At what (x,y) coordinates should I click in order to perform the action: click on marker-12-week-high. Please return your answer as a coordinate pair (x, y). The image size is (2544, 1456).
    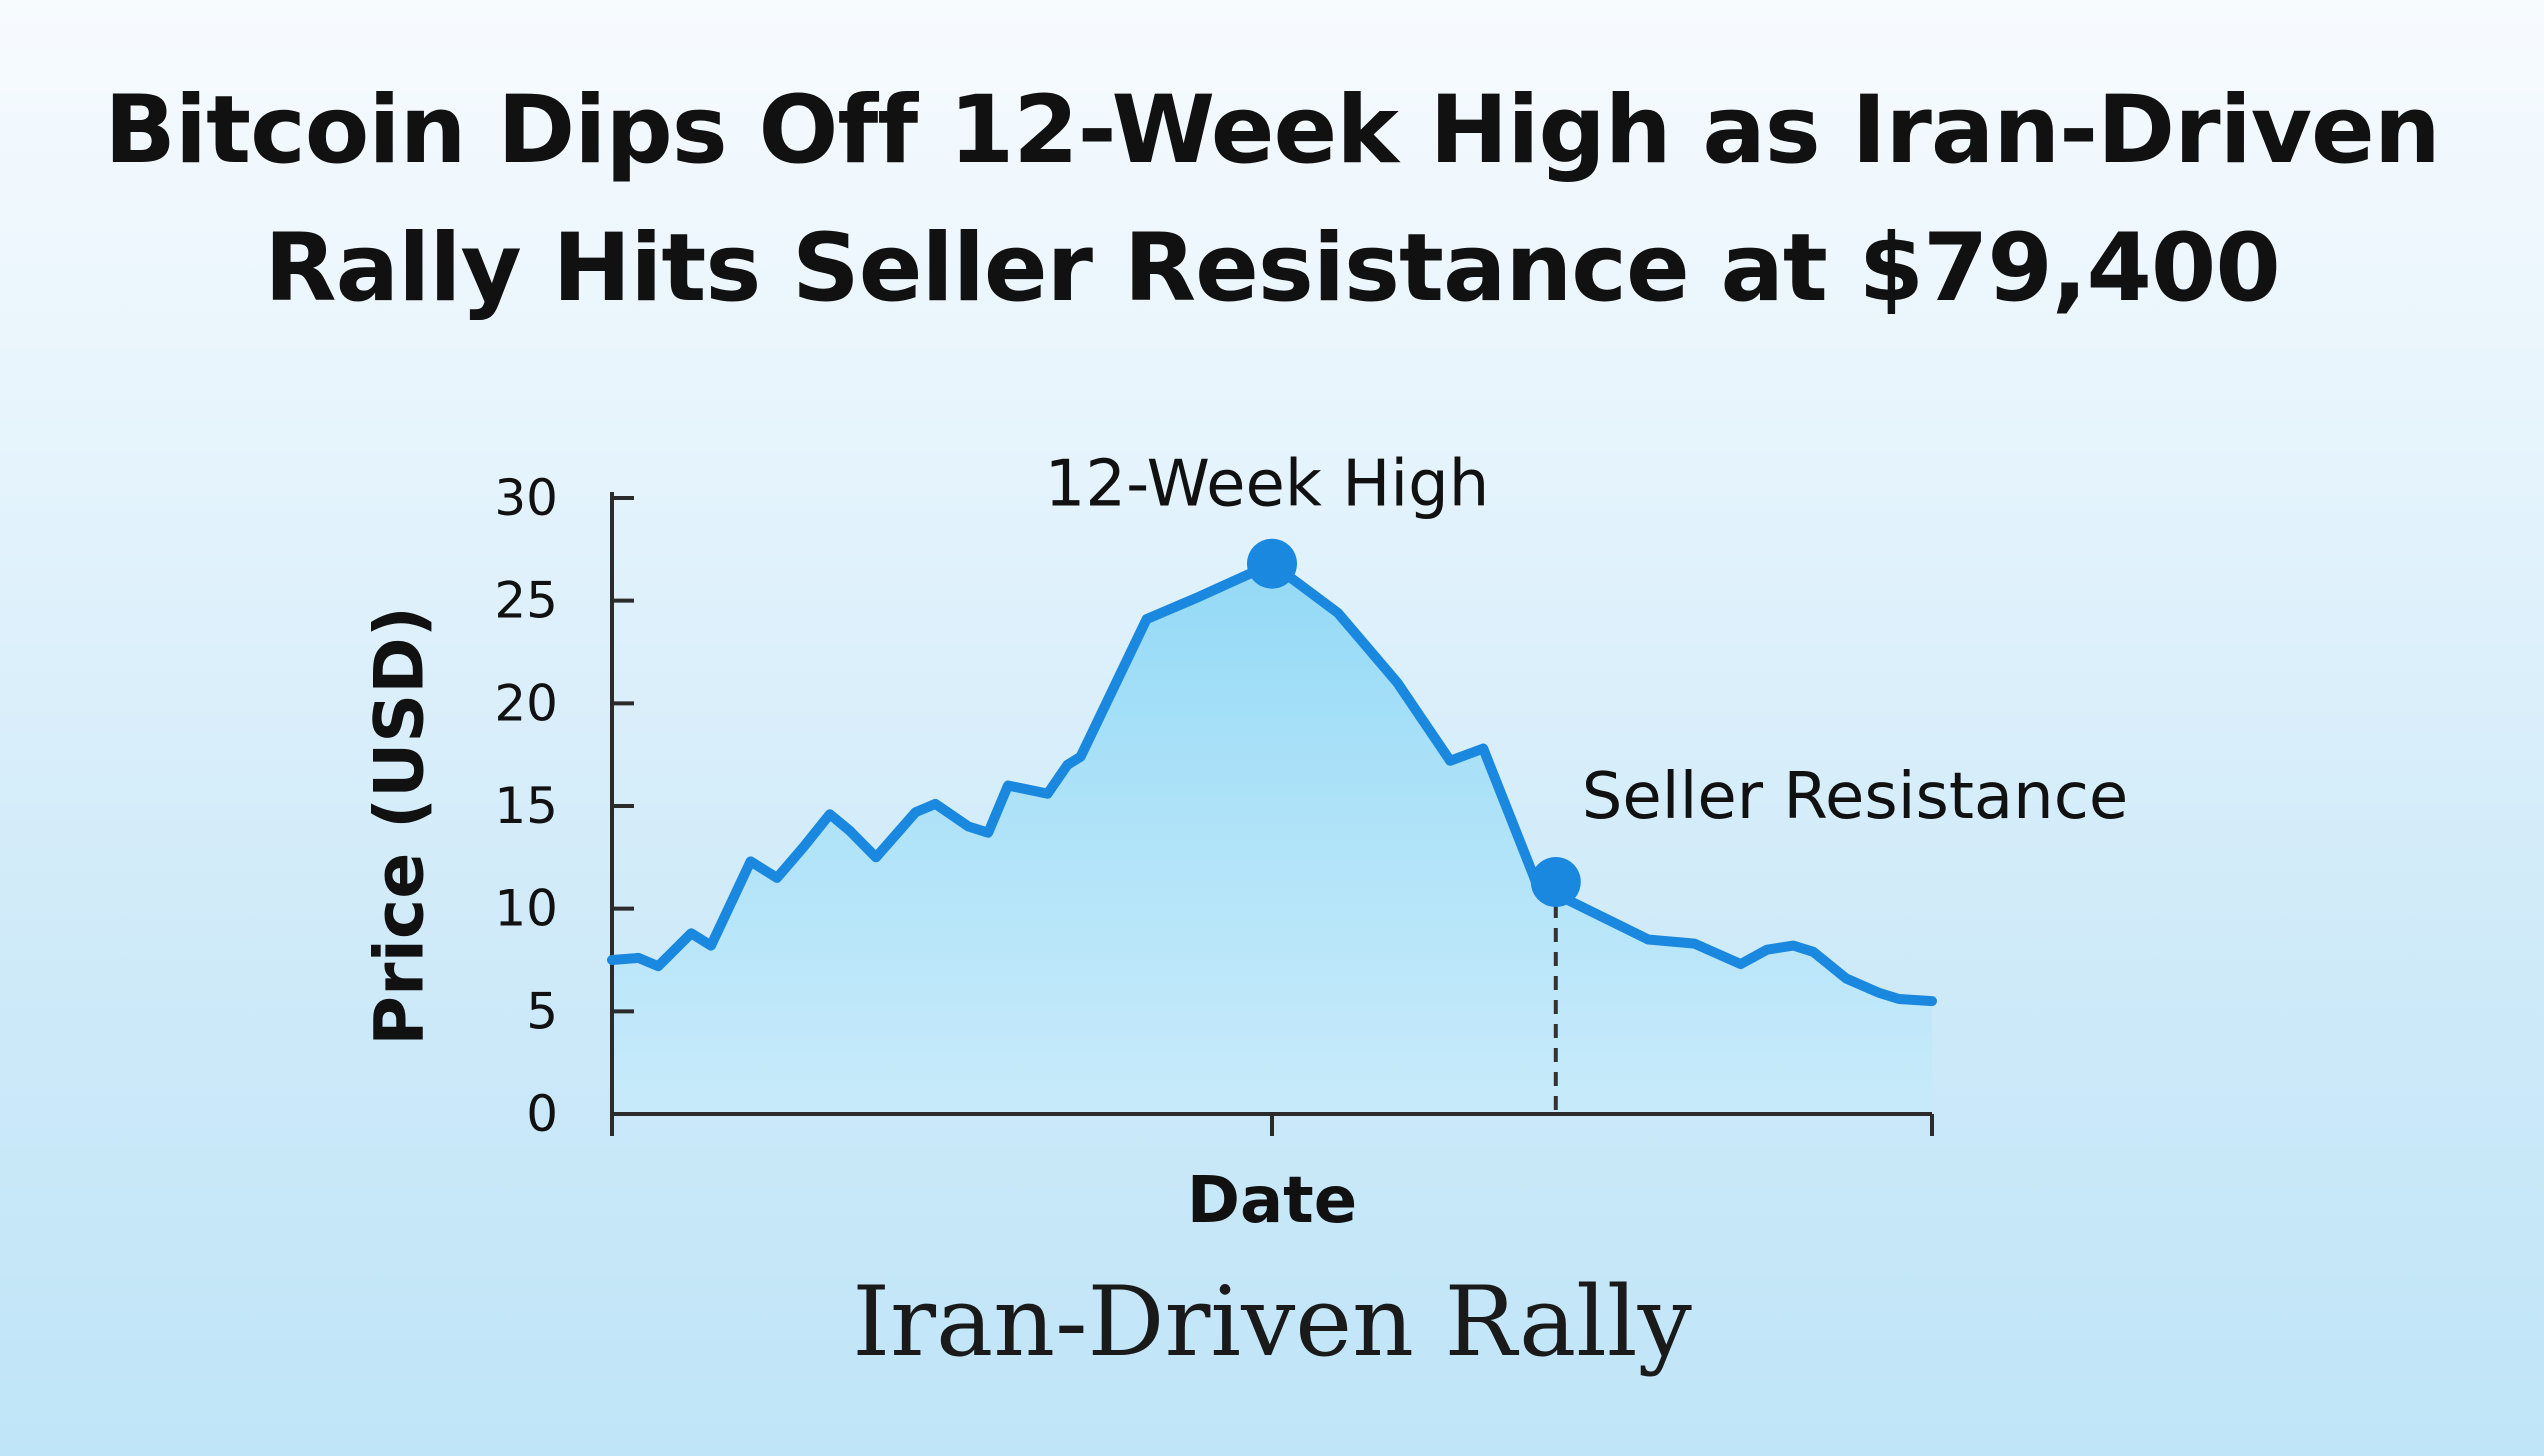
    Looking at the image, I should click on (1272, 563).